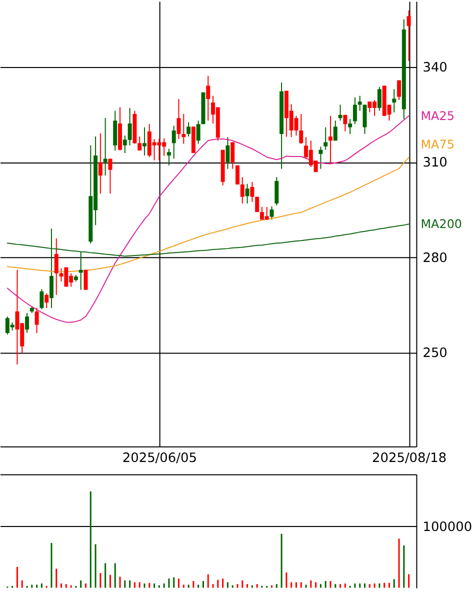 The height and width of the screenshot is (598, 472). I want to click on series-label: MA25, so click(437, 115).